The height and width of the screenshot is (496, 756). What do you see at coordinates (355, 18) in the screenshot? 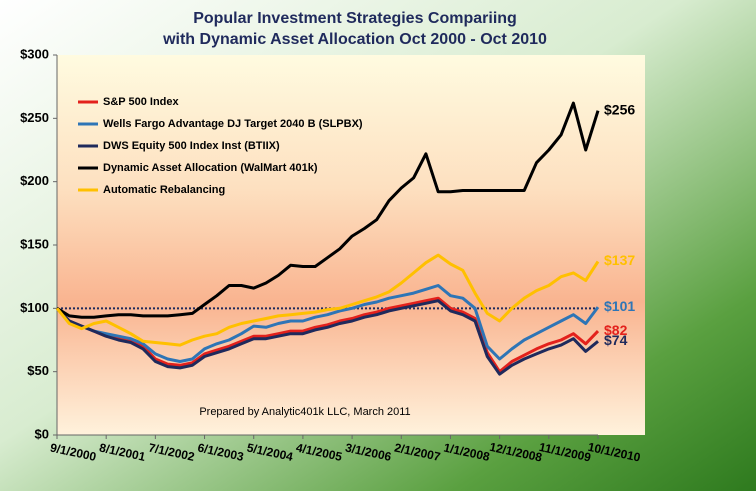
I see `chart-title: Popular Investment Strategies Compariing` at bounding box center [355, 18].